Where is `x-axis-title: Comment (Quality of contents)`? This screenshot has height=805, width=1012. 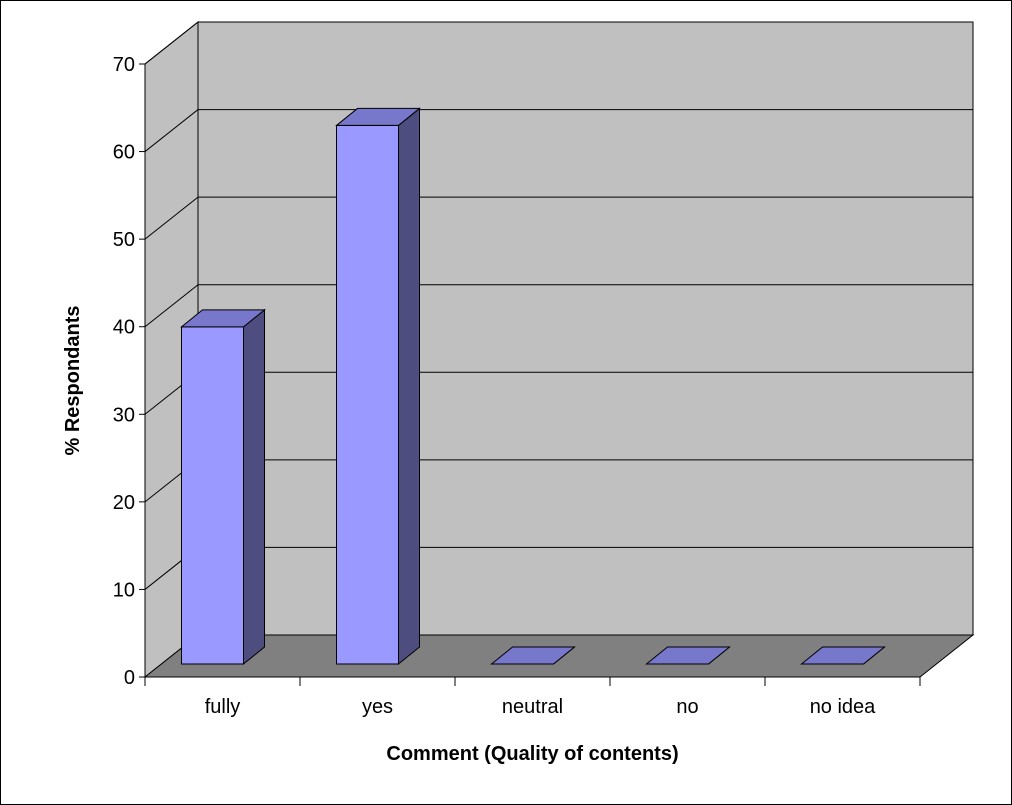
x-axis-title: Comment (Quality of contents) is located at coordinates (532, 754).